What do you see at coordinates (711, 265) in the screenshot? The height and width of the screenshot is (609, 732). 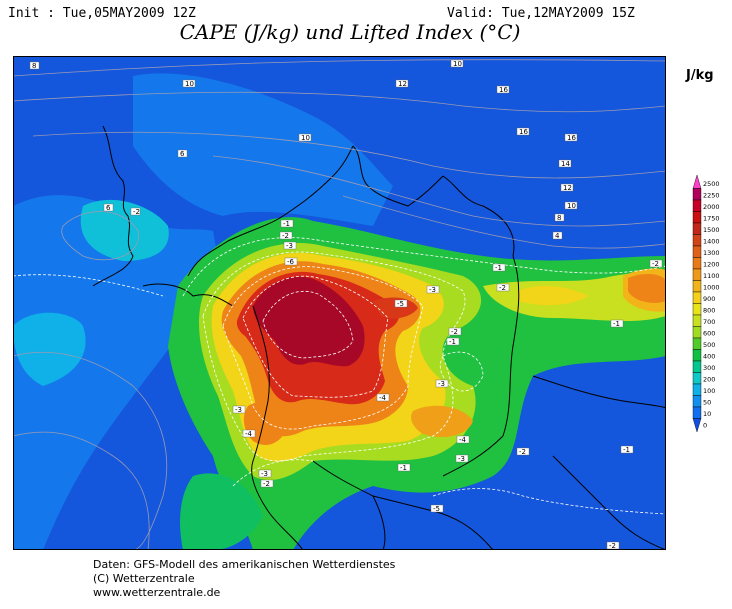 I see `legend-level-label: 1200` at bounding box center [711, 265].